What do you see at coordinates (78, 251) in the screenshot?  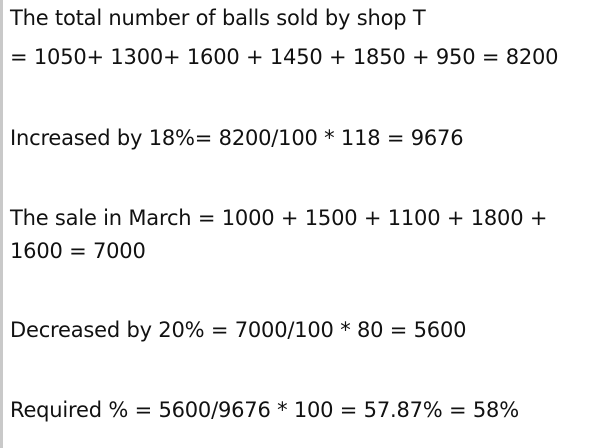 I see `march-sale-line-2: 1600 = 7000` at bounding box center [78, 251].